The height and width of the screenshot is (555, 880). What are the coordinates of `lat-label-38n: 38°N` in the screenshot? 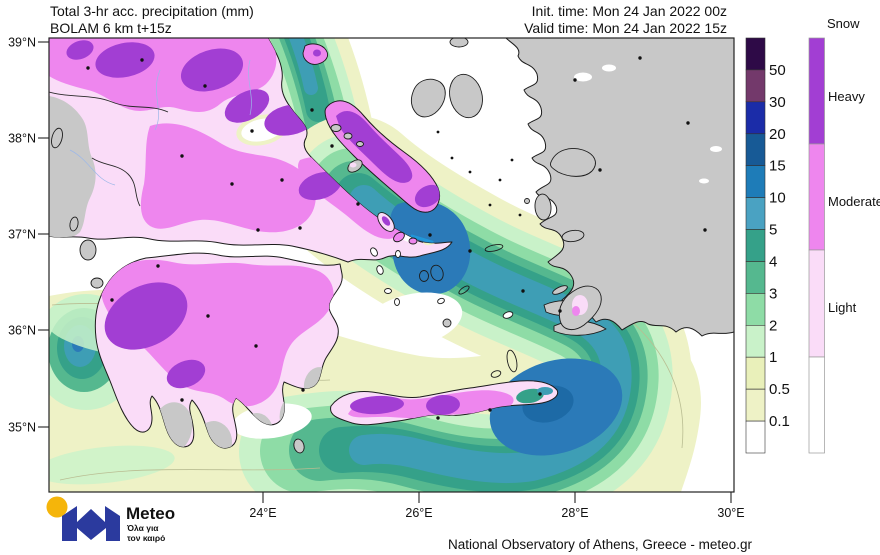 It's located at (22, 139).